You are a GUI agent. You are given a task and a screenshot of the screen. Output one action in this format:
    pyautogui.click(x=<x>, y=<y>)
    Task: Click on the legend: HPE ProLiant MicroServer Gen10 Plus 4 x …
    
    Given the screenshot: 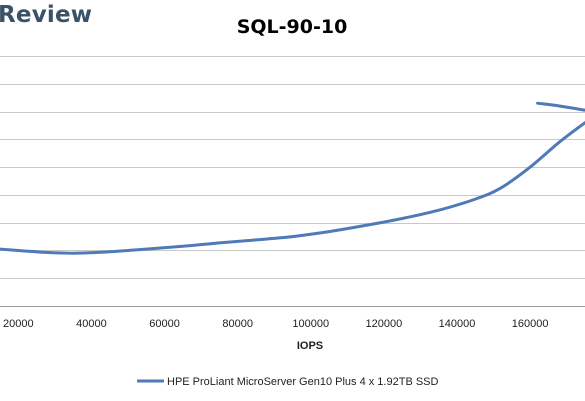 What is the action you would take?
    pyautogui.click(x=288, y=382)
    